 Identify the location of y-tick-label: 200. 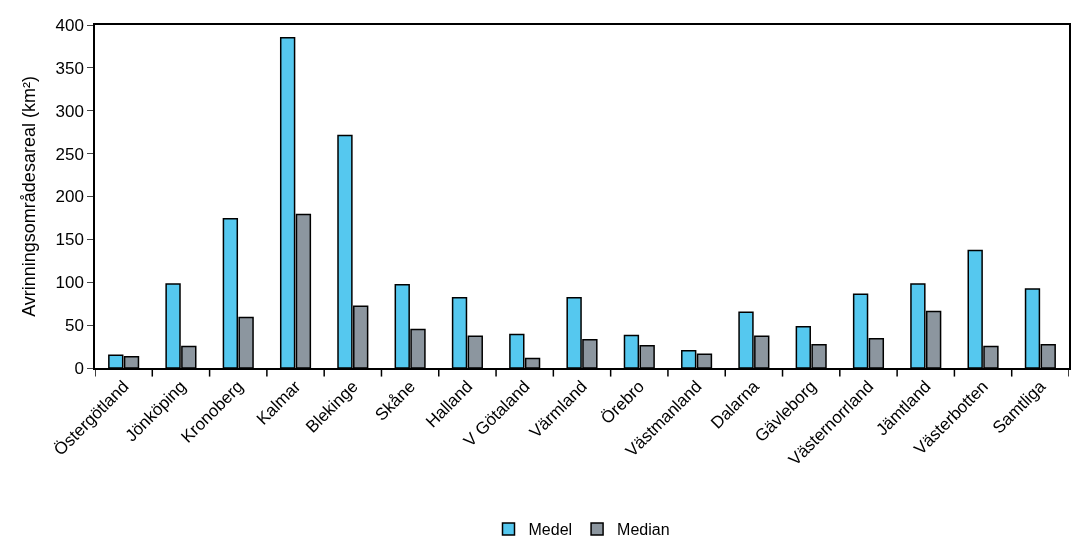
(69, 197).